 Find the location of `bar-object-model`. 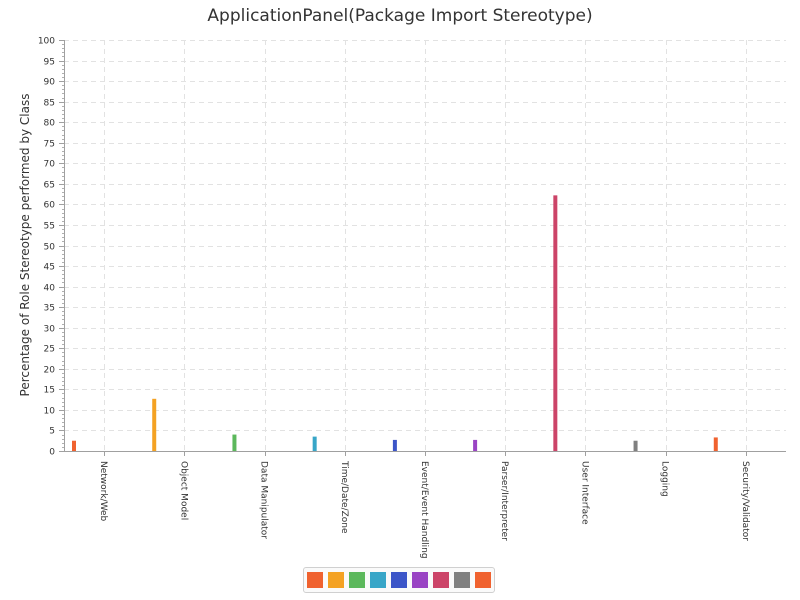

bar-object-model is located at coordinates (154, 424).